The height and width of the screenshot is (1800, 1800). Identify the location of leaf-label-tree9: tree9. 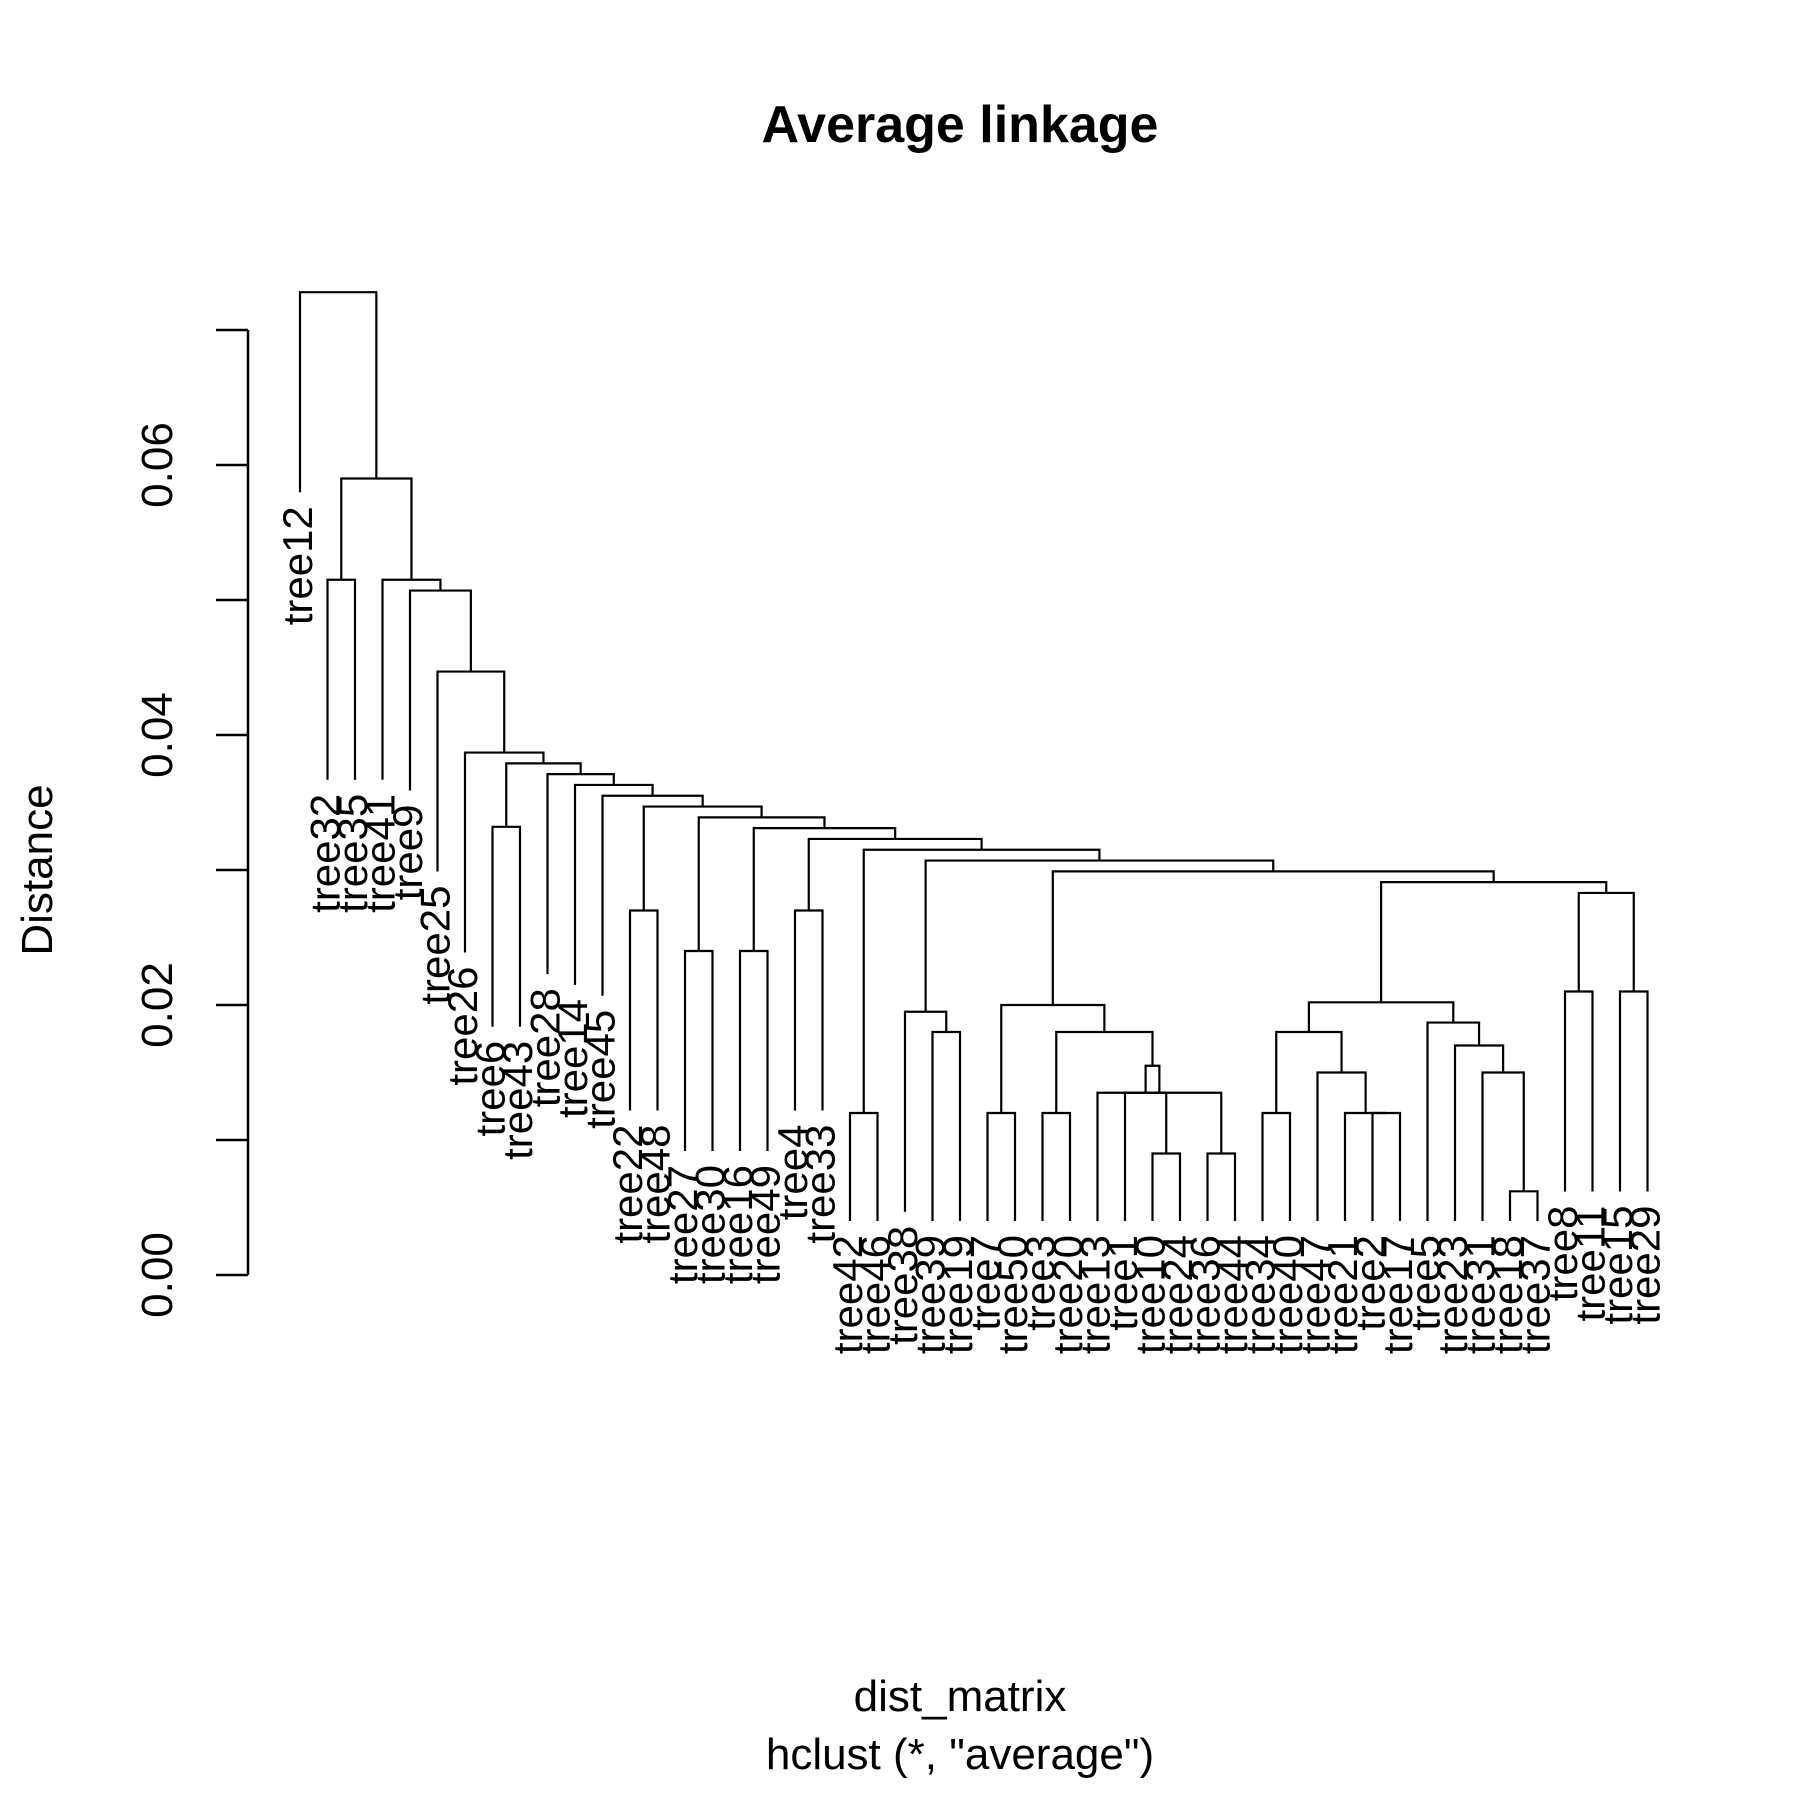
(407, 853).